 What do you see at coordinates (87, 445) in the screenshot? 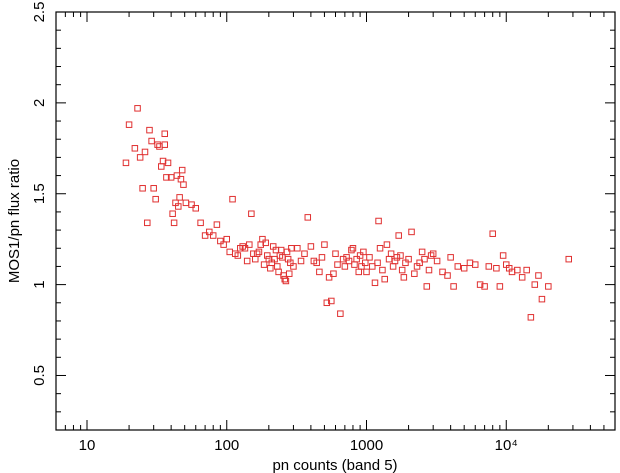
I see `x-tick-label: 10` at bounding box center [87, 445].